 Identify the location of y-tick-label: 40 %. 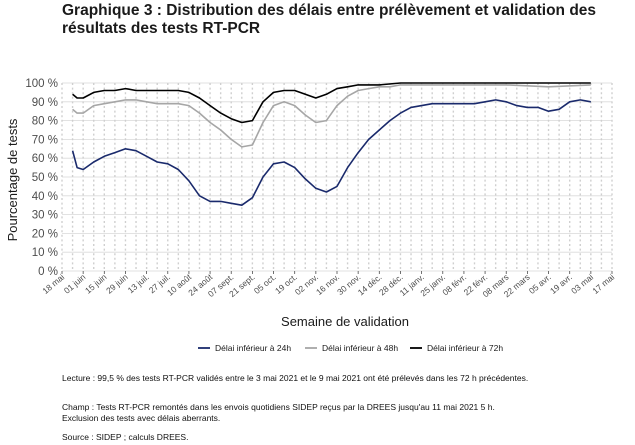
(45, 197).